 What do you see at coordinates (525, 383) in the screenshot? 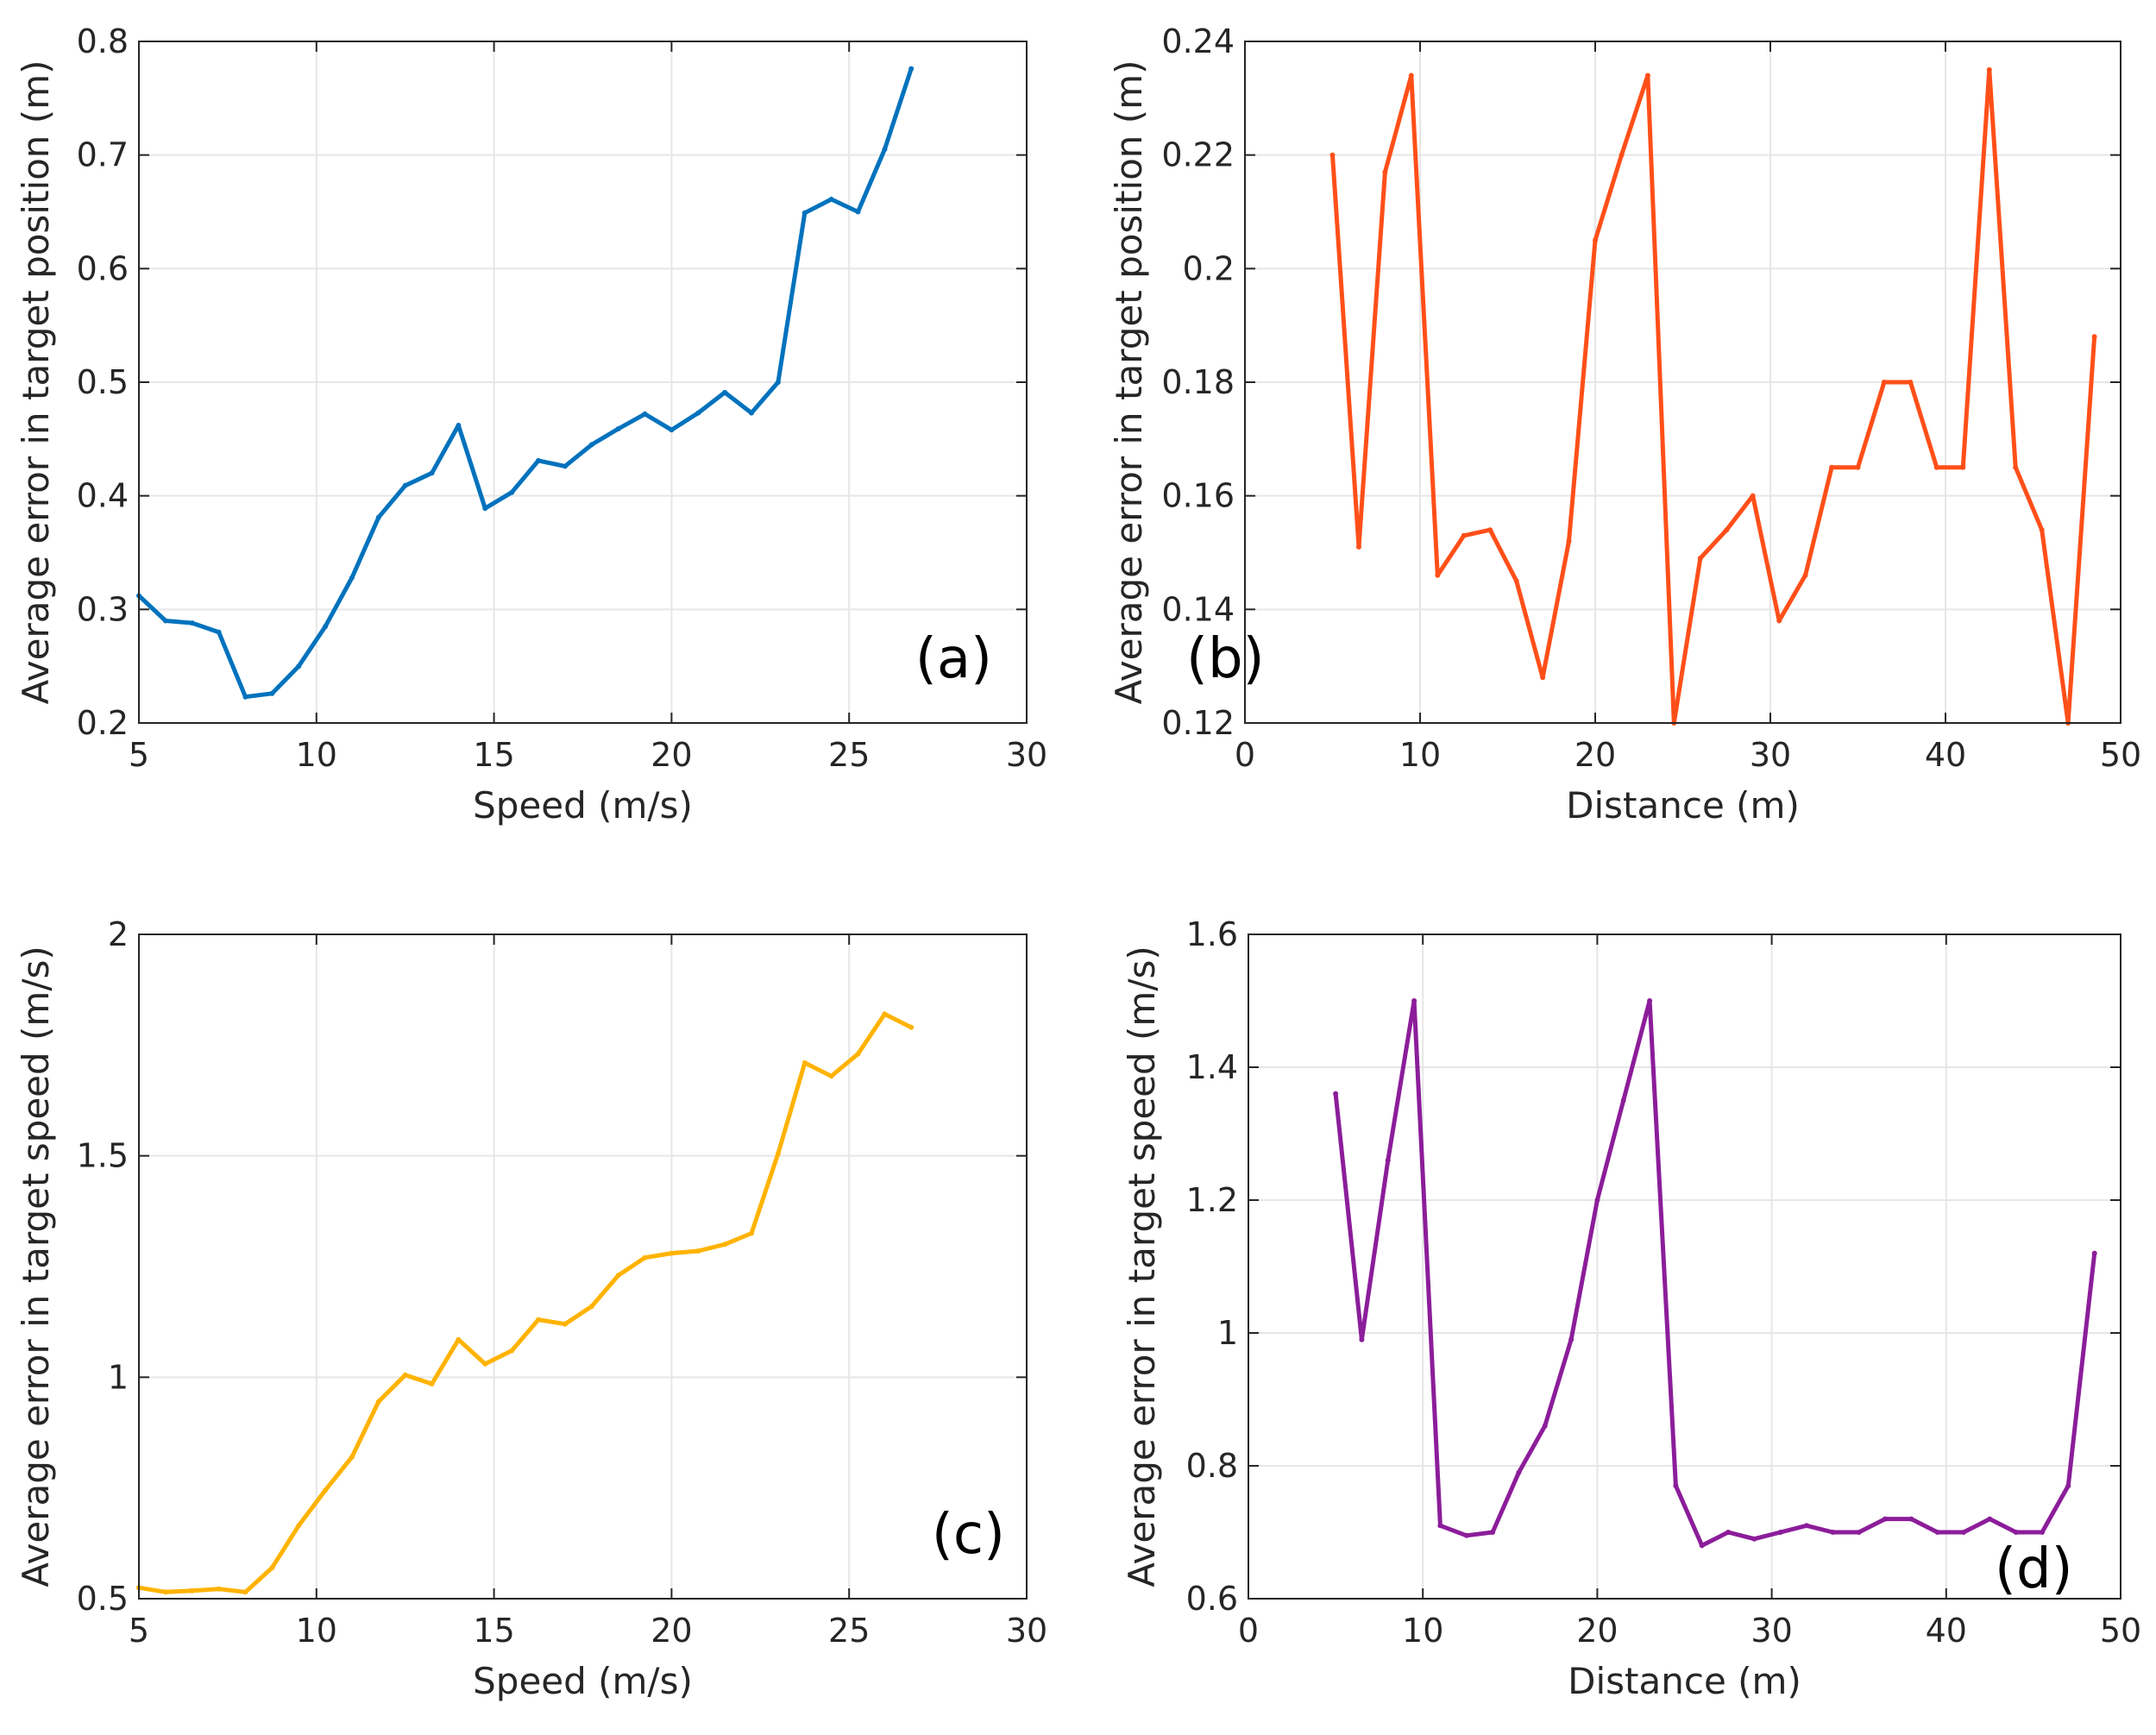
I see `series-line-a` at bounding box center [525, 383].